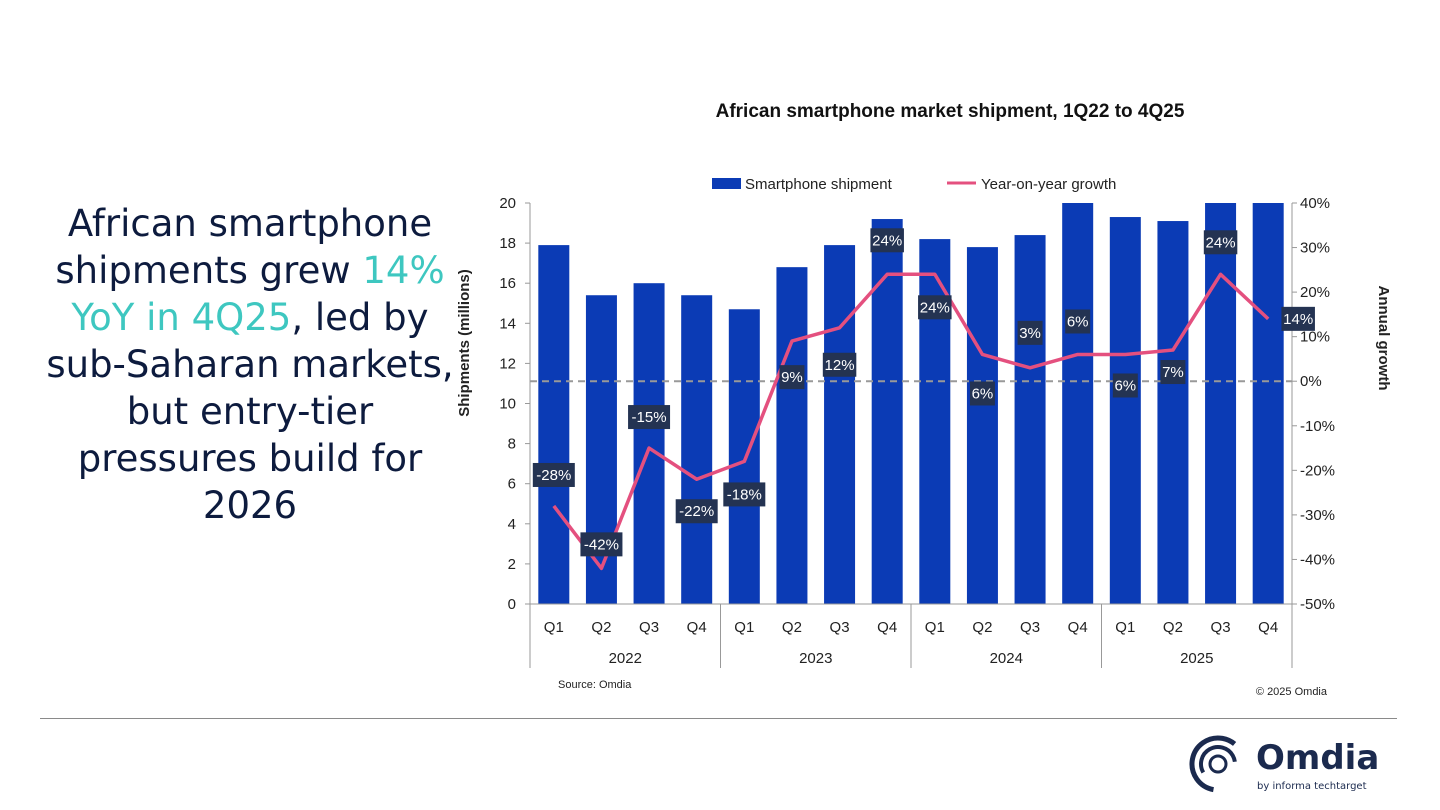  I want to click on data-label: 14%, so click(1298, 319).